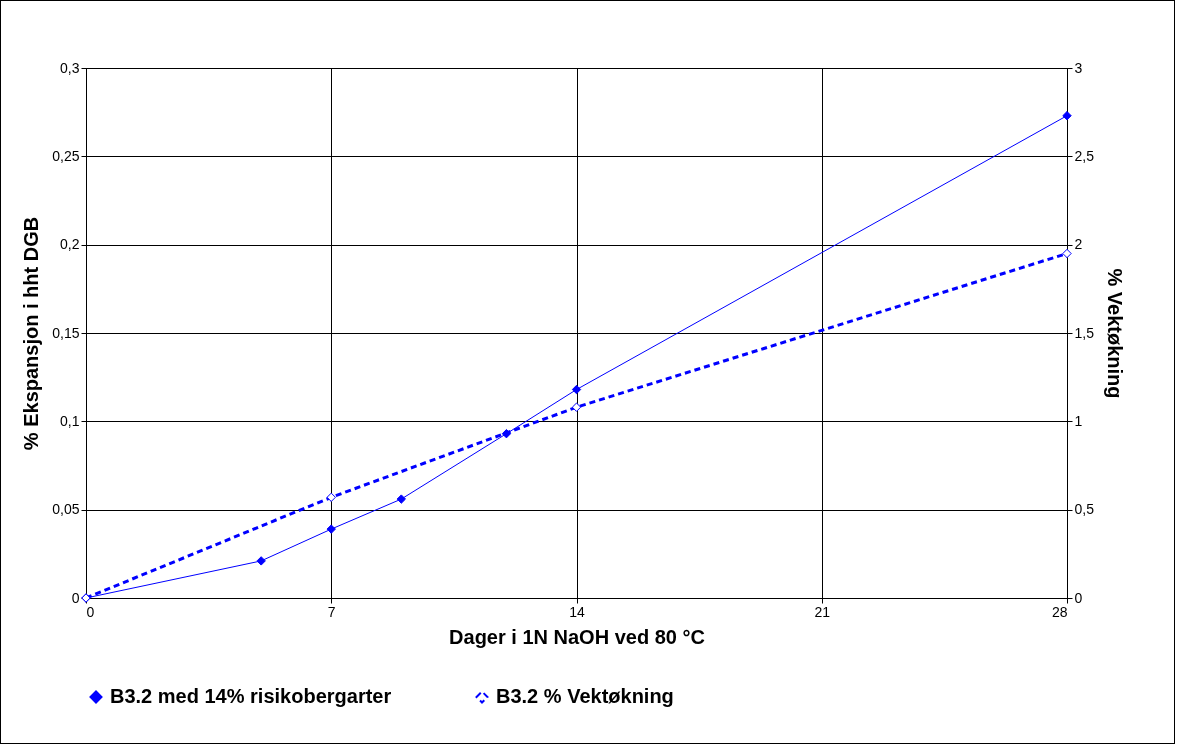 The image size is (1177, 746). Describe the element at coordinates (1084, 155) in the screenshot. I see `y2-tick-label: 2,5` at that location.